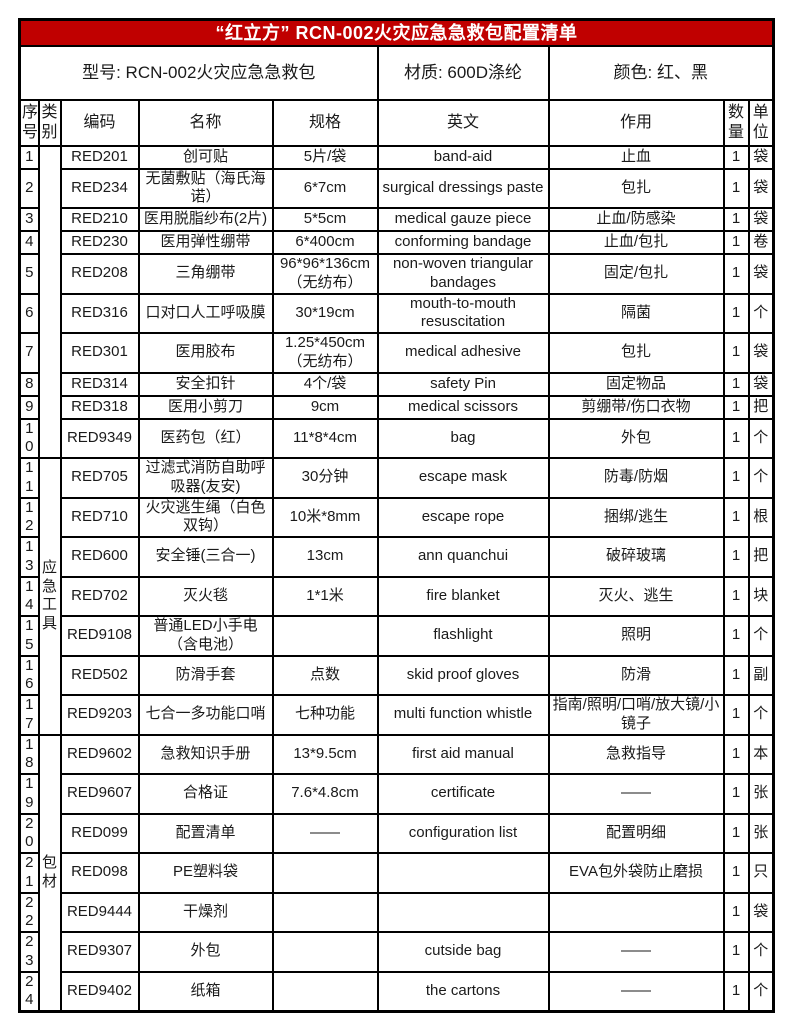 The image size is (790, 1013). I want to click on col-header-unit: 单位, so click(761, 122).